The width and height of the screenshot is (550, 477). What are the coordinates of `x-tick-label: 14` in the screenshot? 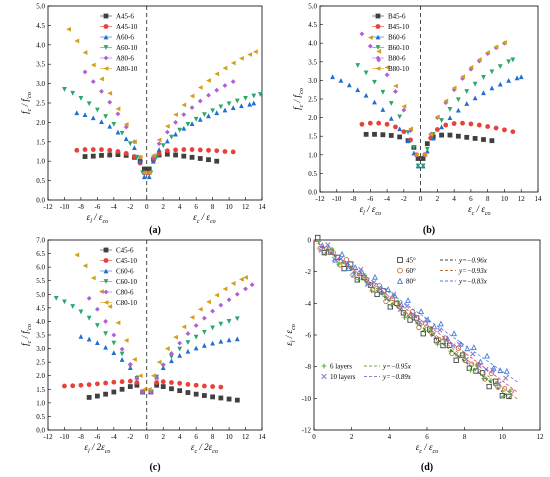 It's located at (263, 207).